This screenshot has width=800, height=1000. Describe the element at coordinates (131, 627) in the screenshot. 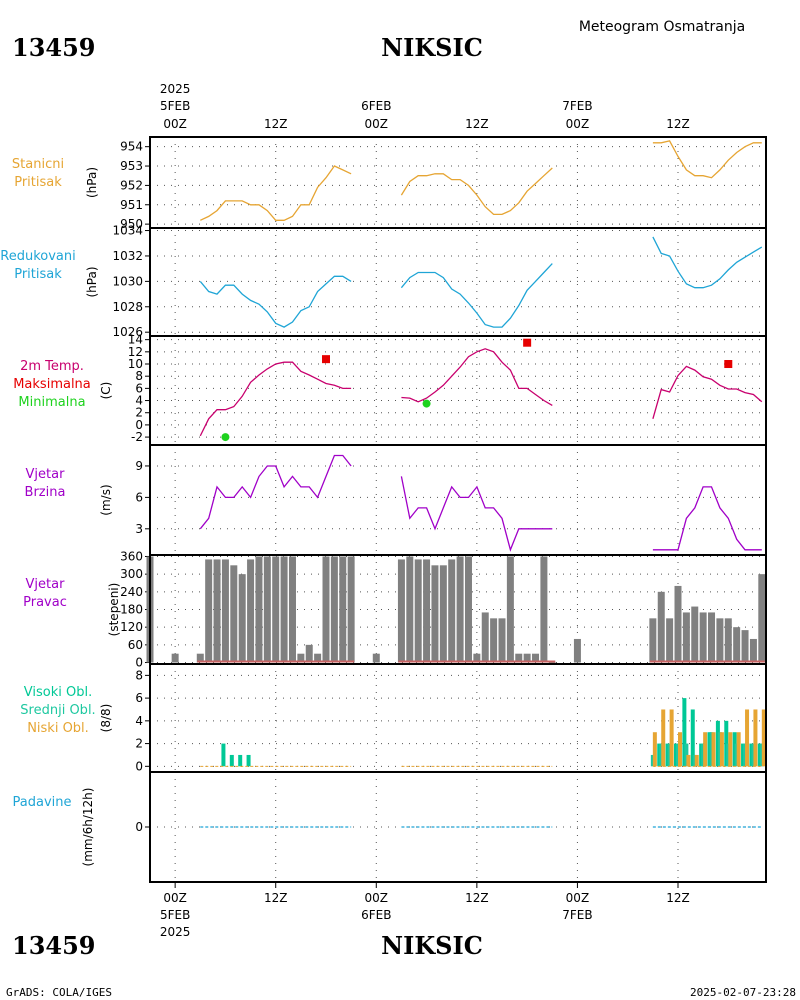

I see `ytick-label: 120` at that location.